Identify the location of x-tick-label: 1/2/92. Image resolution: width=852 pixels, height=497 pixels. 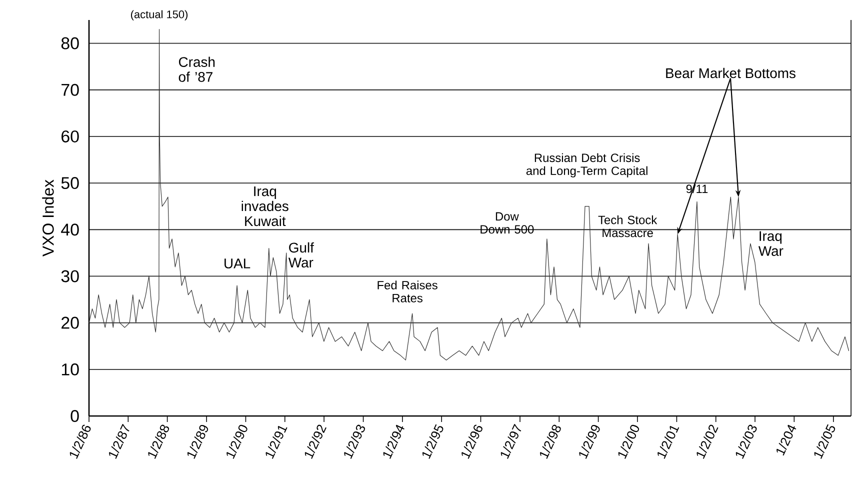
(315, 441).